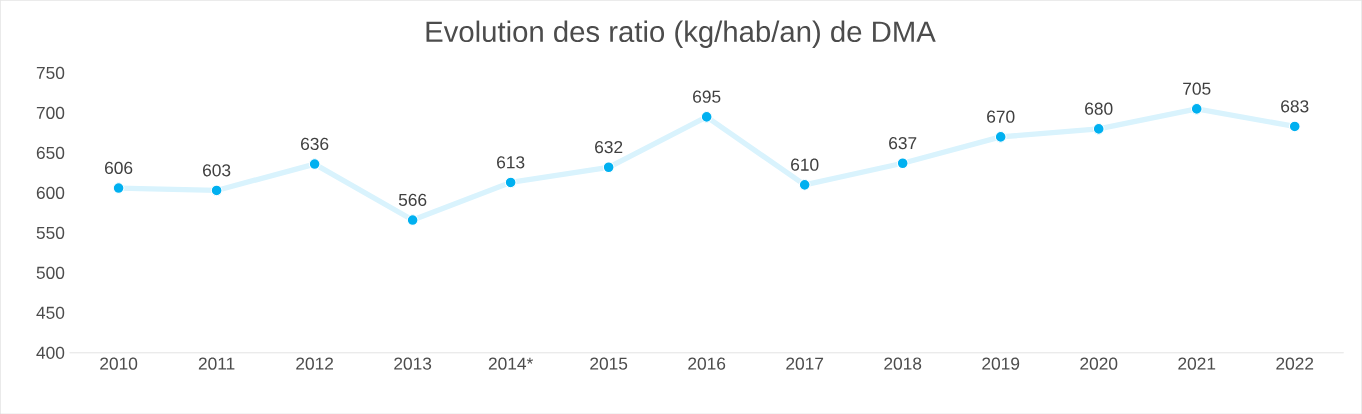 Image resolution: width=1362 pixels, height=414 pixels. What do you see at coordinates (1099, 363) in the screenshot?
I see `x-tick-label: 2020` at bounding box center [1099, 363].